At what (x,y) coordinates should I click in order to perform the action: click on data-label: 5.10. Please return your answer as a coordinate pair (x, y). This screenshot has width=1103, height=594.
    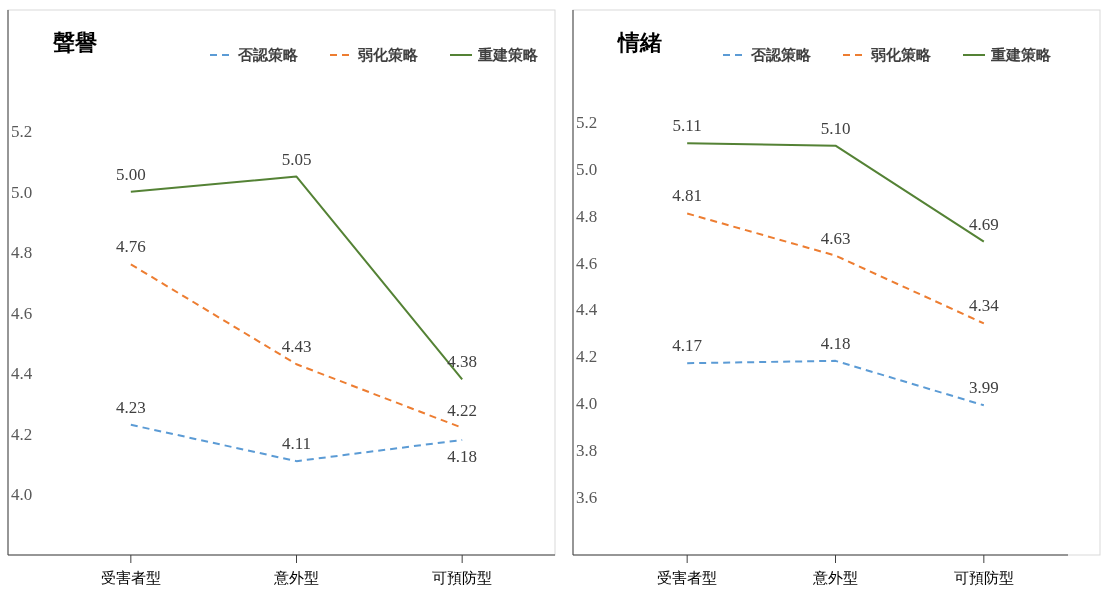
    Looking at the image, I should click on (835, 128).